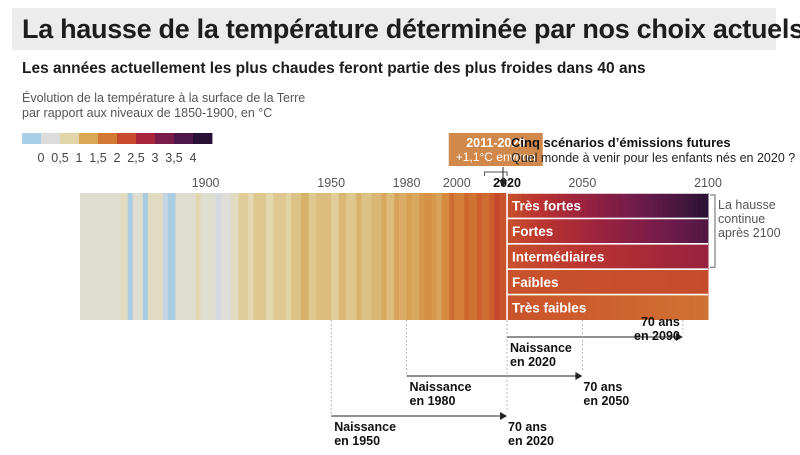 The width and height of the screenshot is (800, 455). I want to click on legend-tick-label: 0,5, so click(59, 158).